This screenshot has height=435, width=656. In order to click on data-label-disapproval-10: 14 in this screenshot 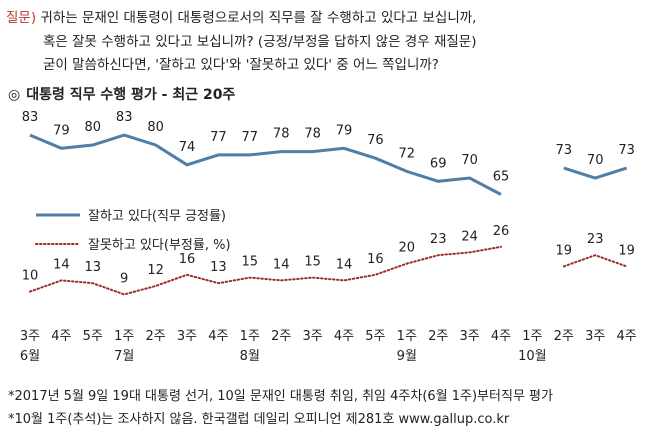, I will do `click(344, 264)`.